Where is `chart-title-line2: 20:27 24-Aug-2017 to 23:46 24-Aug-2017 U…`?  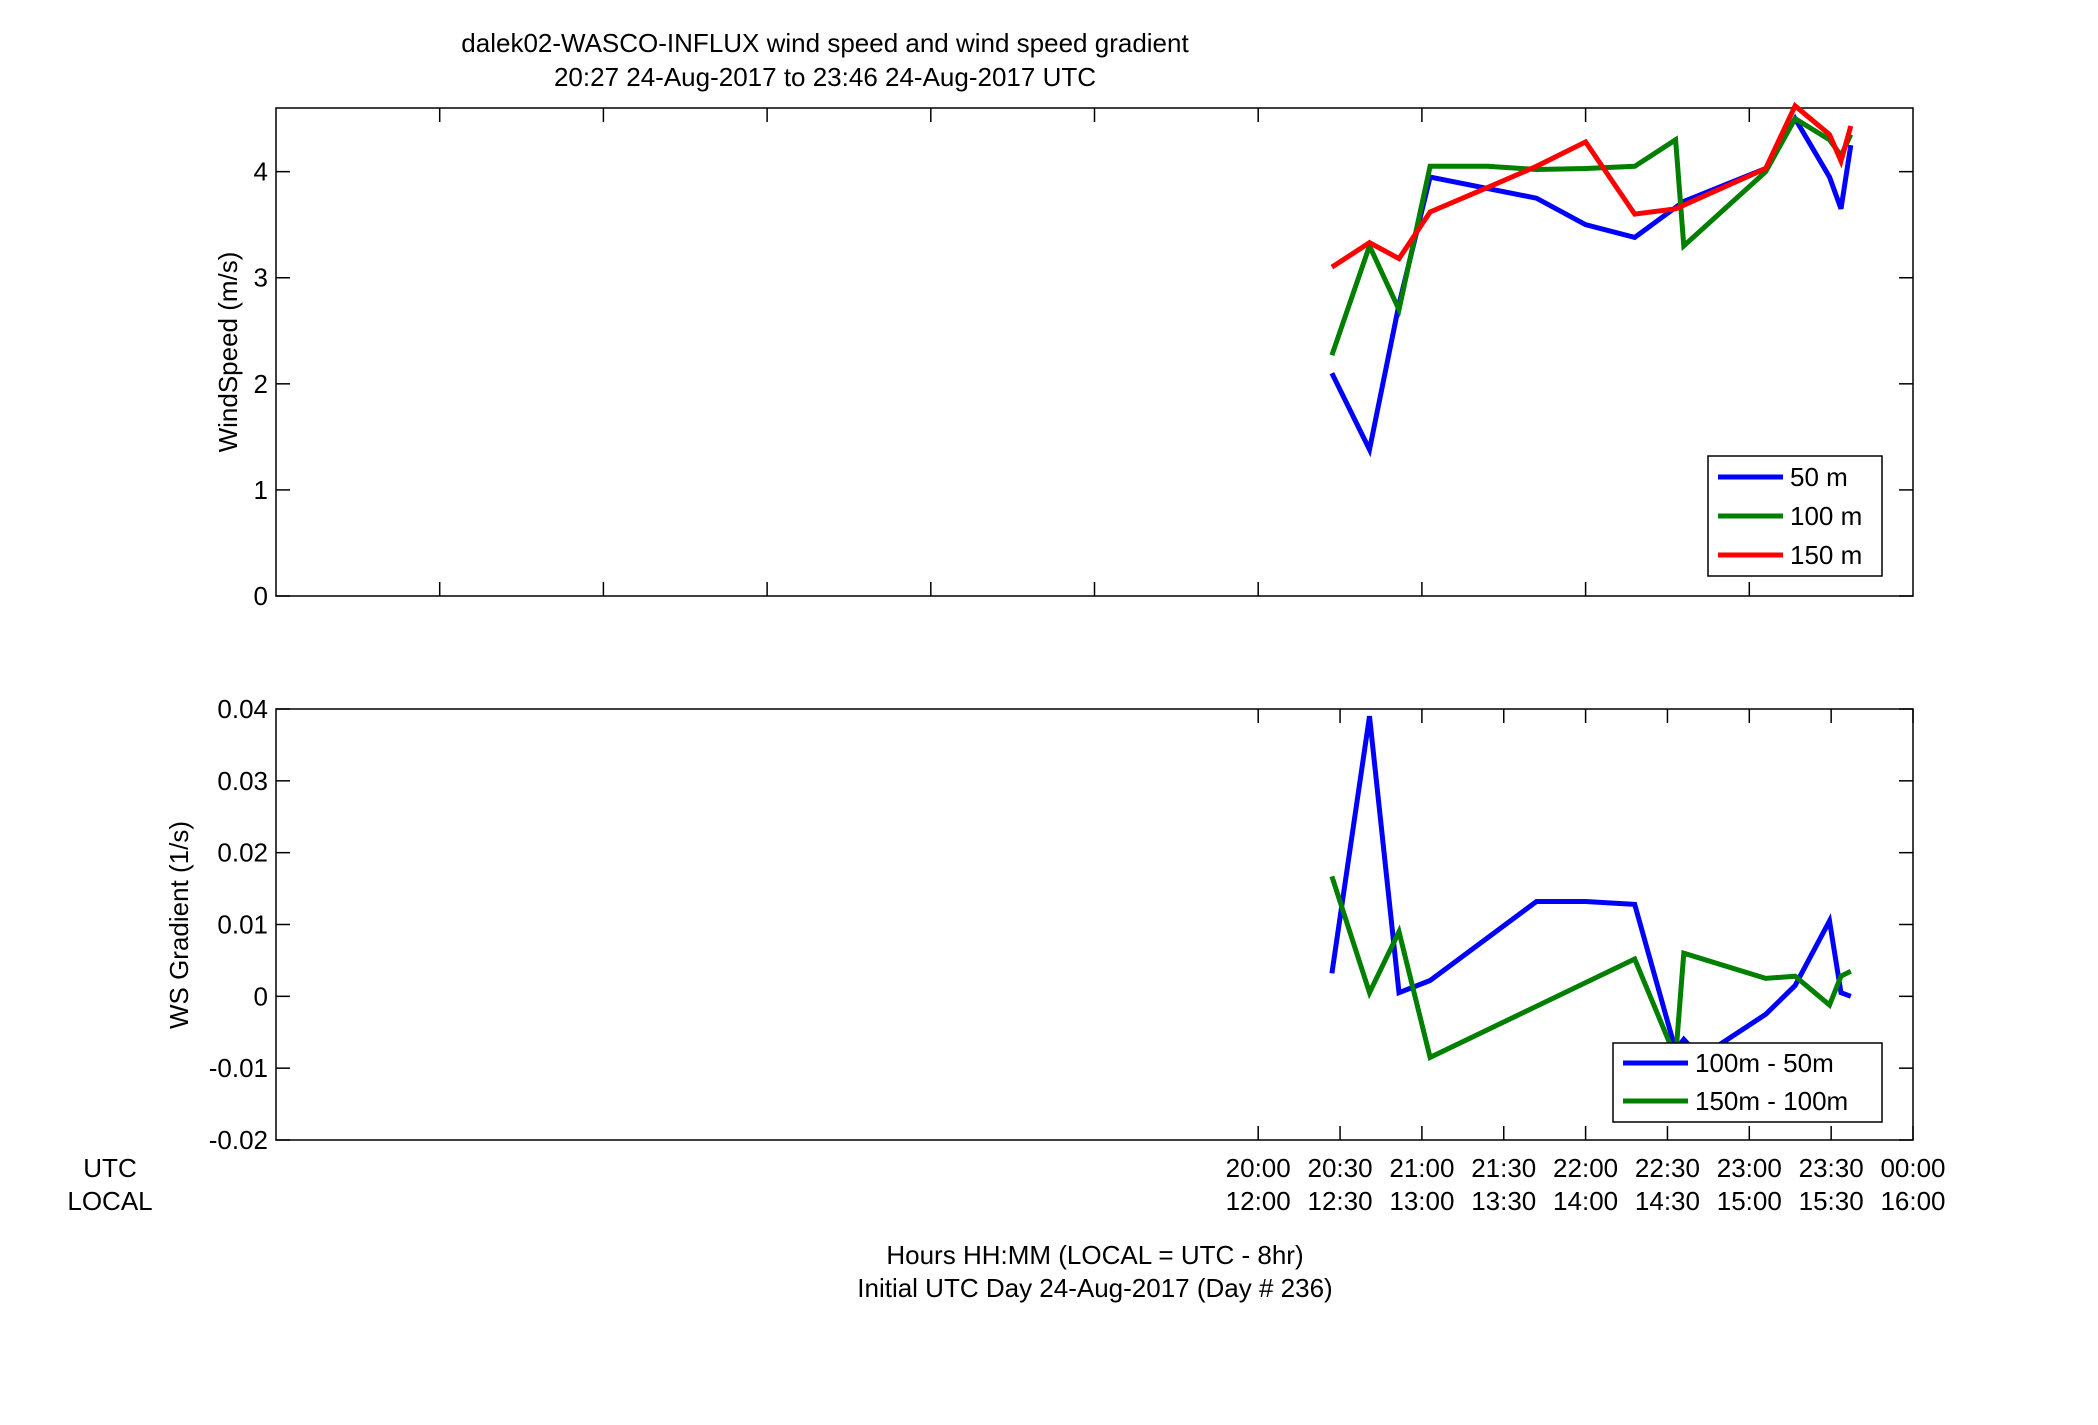
chart-title-line2: 20:27 24-Aug-2017 to 23:46 24-Aug-2017 U… is located at coordinates (825, 77).